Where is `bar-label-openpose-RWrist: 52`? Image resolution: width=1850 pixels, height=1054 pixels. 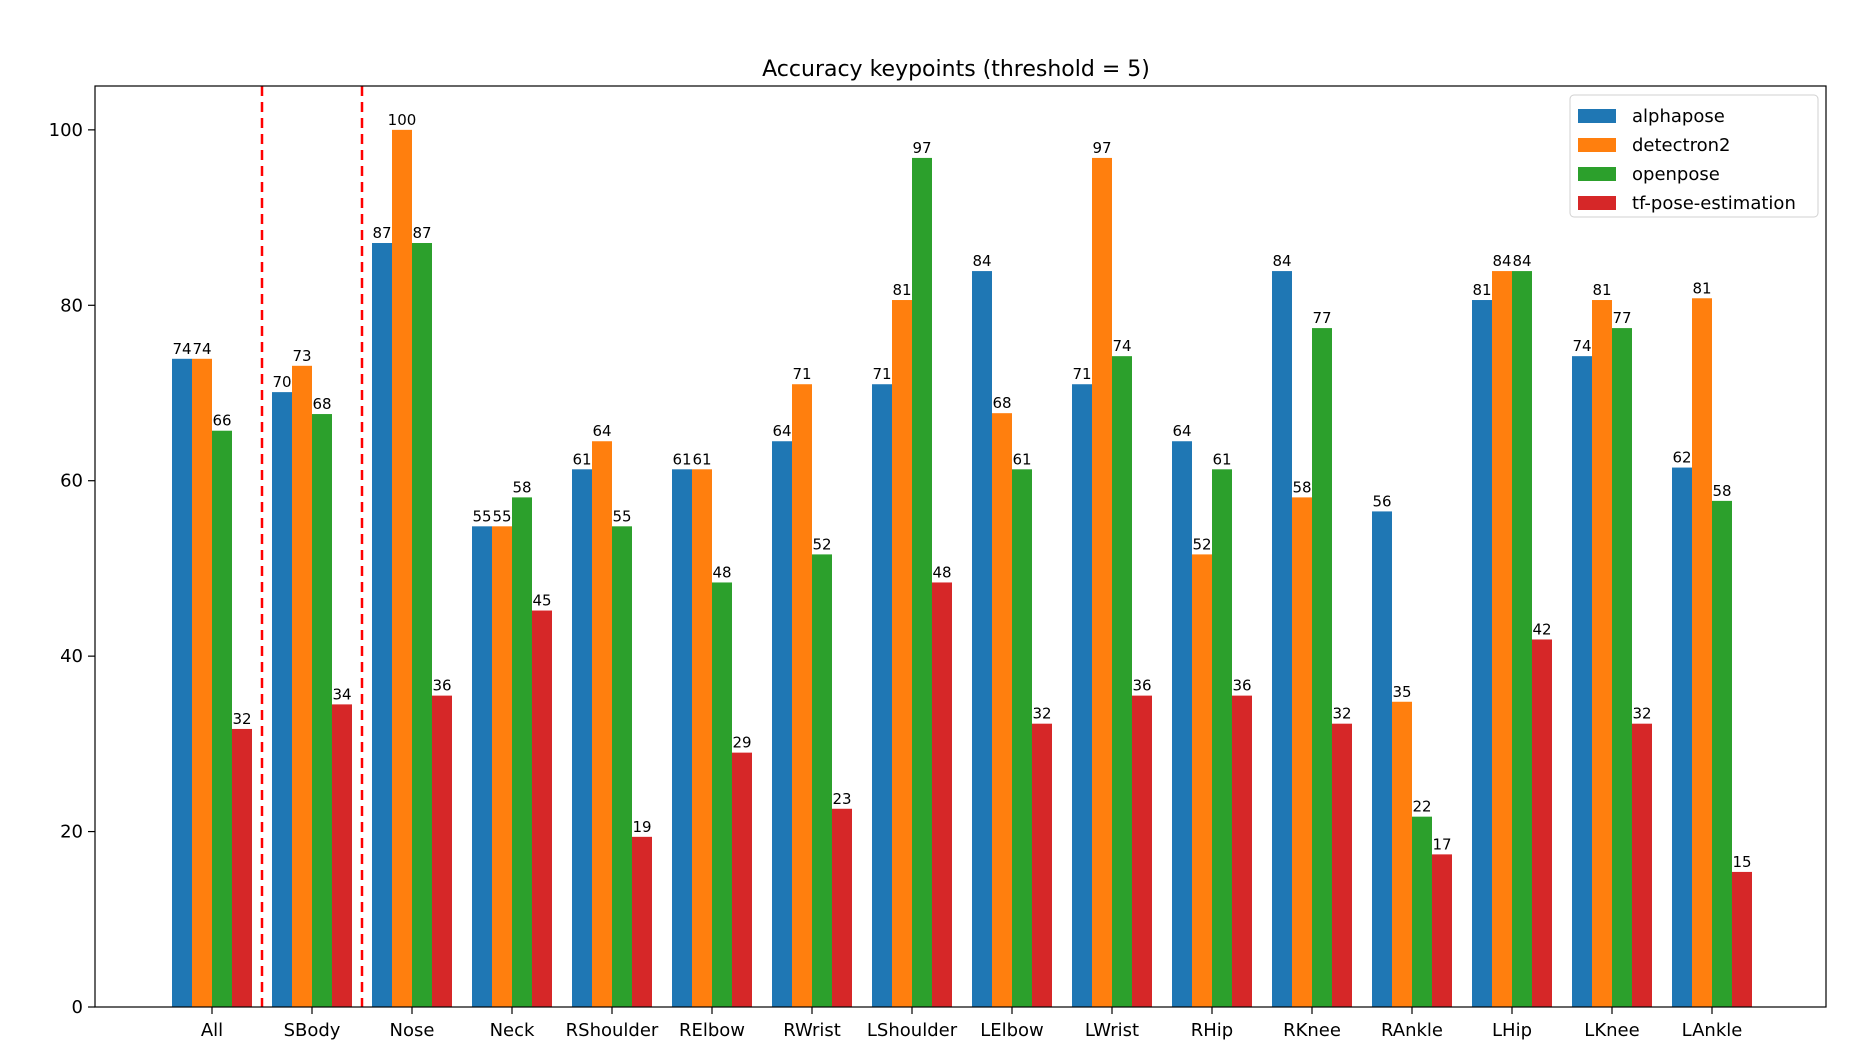
bar-label-openpose-RWrist: 52 is located at coordinates (821, 544).